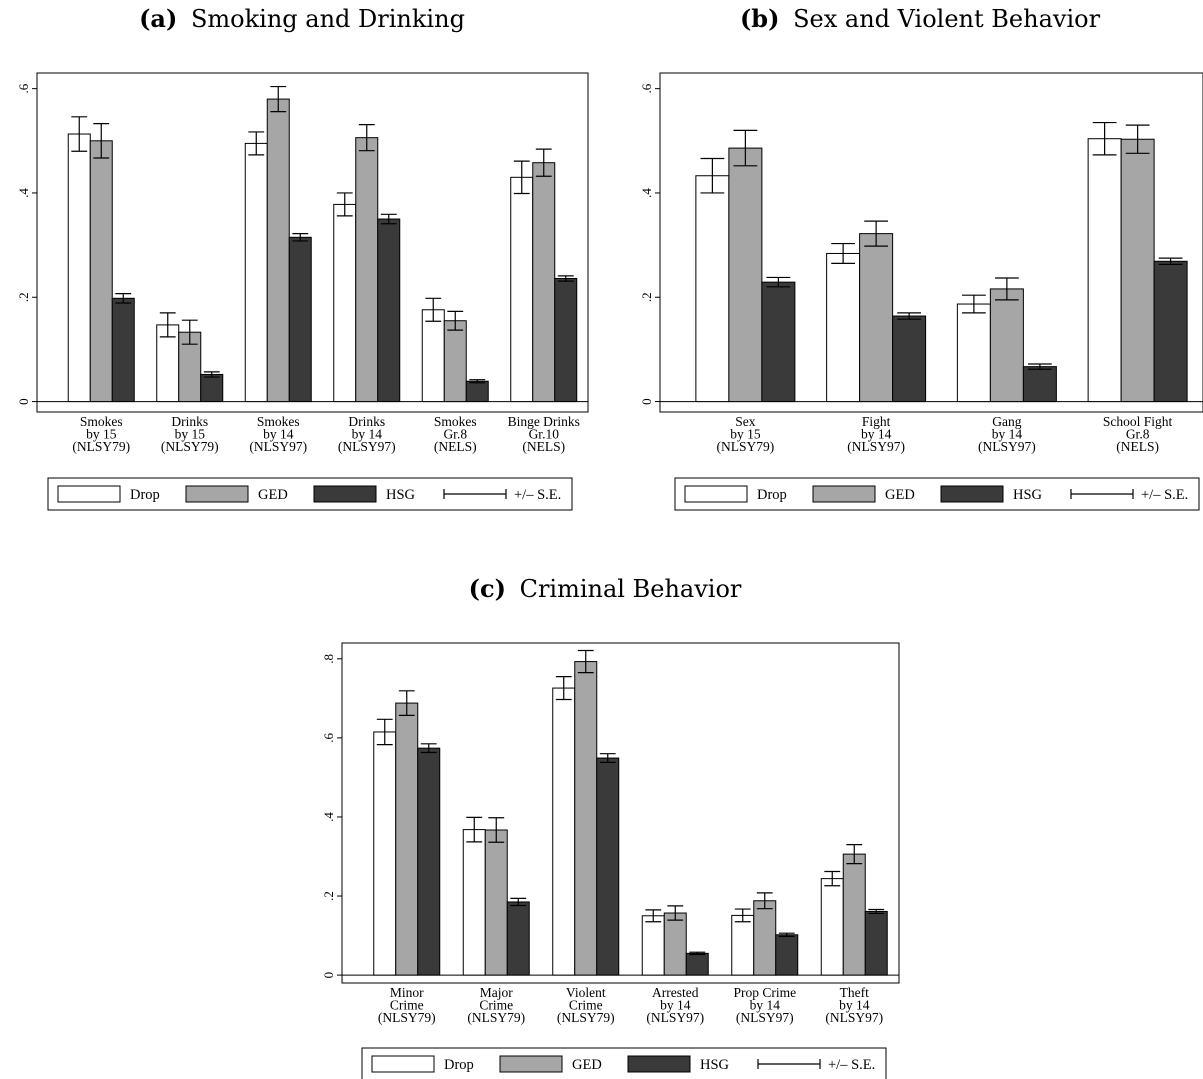 The height and width of the screenshot is (1079, 1203). I want to click on panel-c-title: (c) Criminal Behavior, so click(605, 588).